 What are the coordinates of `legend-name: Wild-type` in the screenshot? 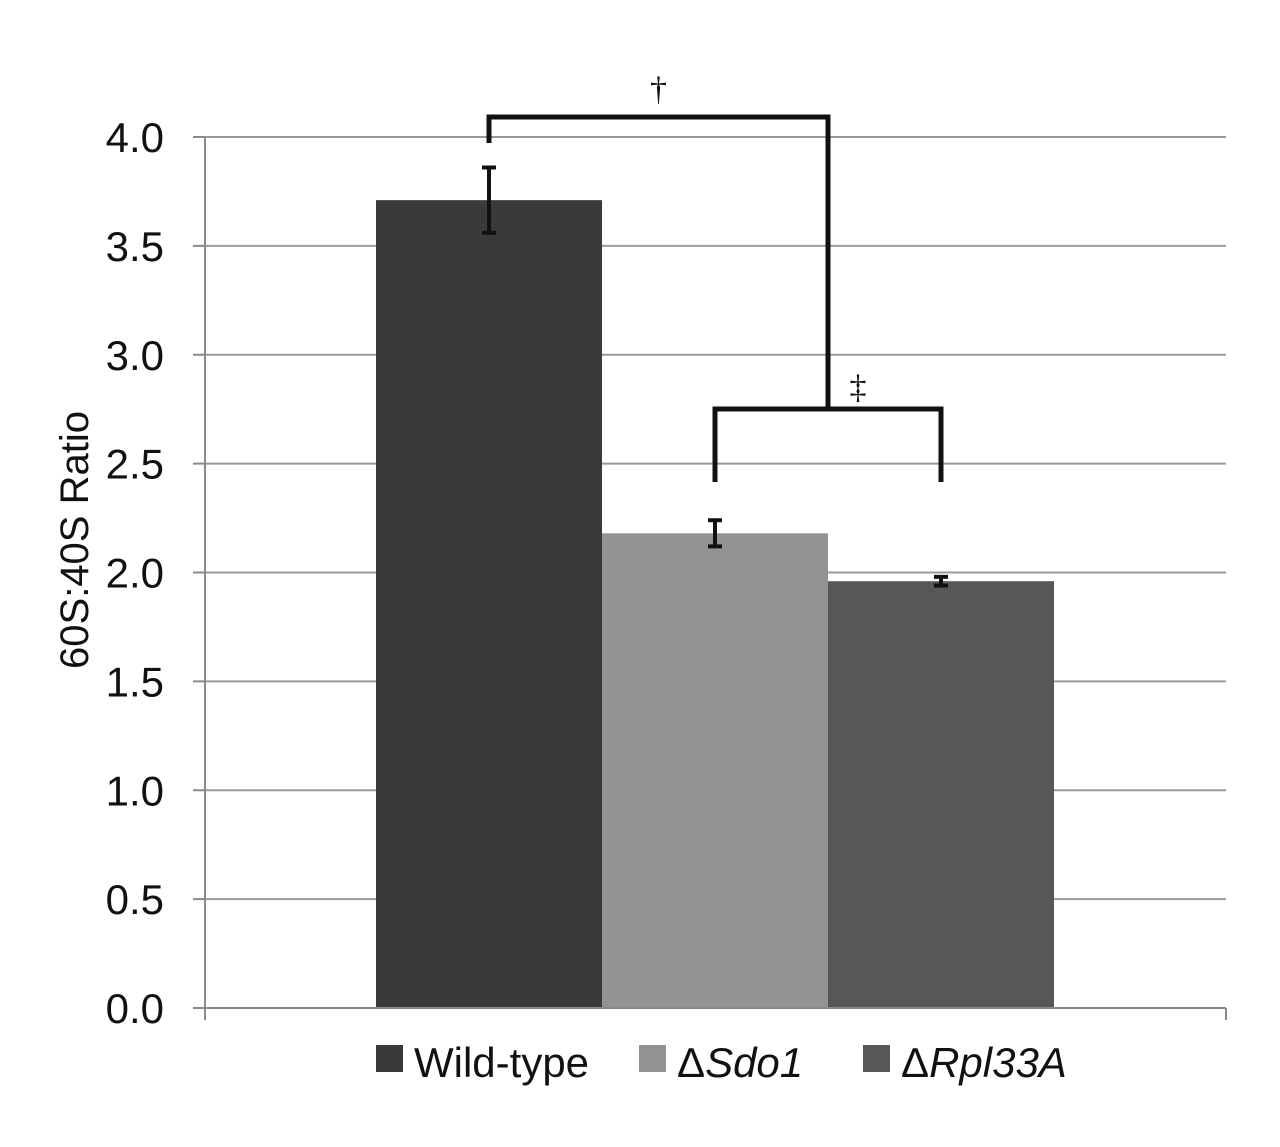 It's located at (501, 1062).